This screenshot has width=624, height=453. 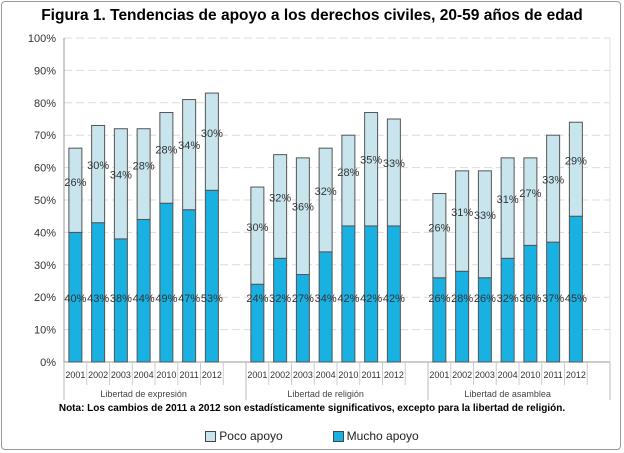 I want to click on y-tick-label: 90%, so click(x=45, y=71).